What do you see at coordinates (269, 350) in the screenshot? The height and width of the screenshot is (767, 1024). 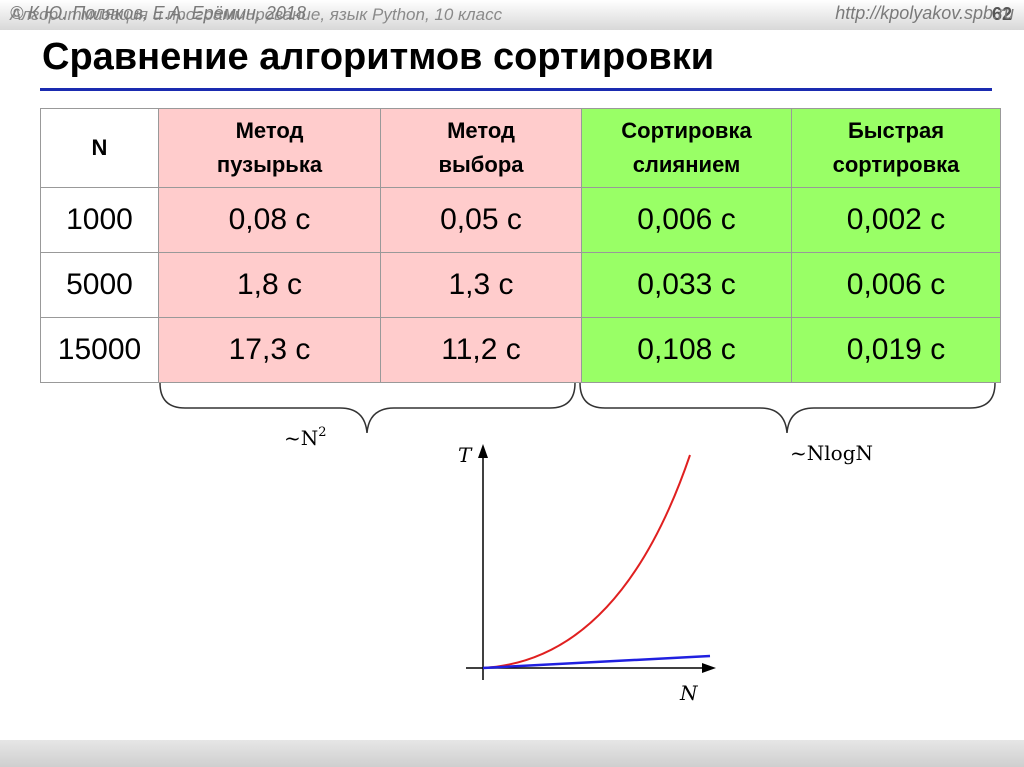 I see `table-cell: 17,3 с` at bounding box center [269, 350].